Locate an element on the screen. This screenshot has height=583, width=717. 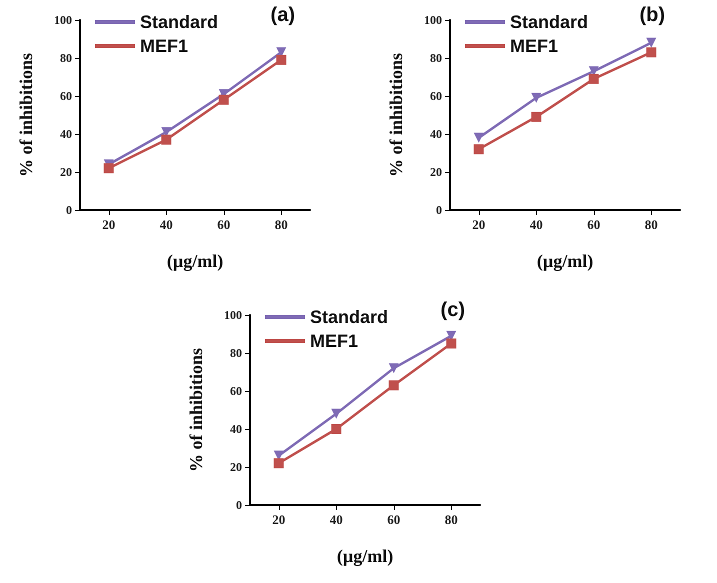
chart-title: (b) is located at coordinates (652, 15).